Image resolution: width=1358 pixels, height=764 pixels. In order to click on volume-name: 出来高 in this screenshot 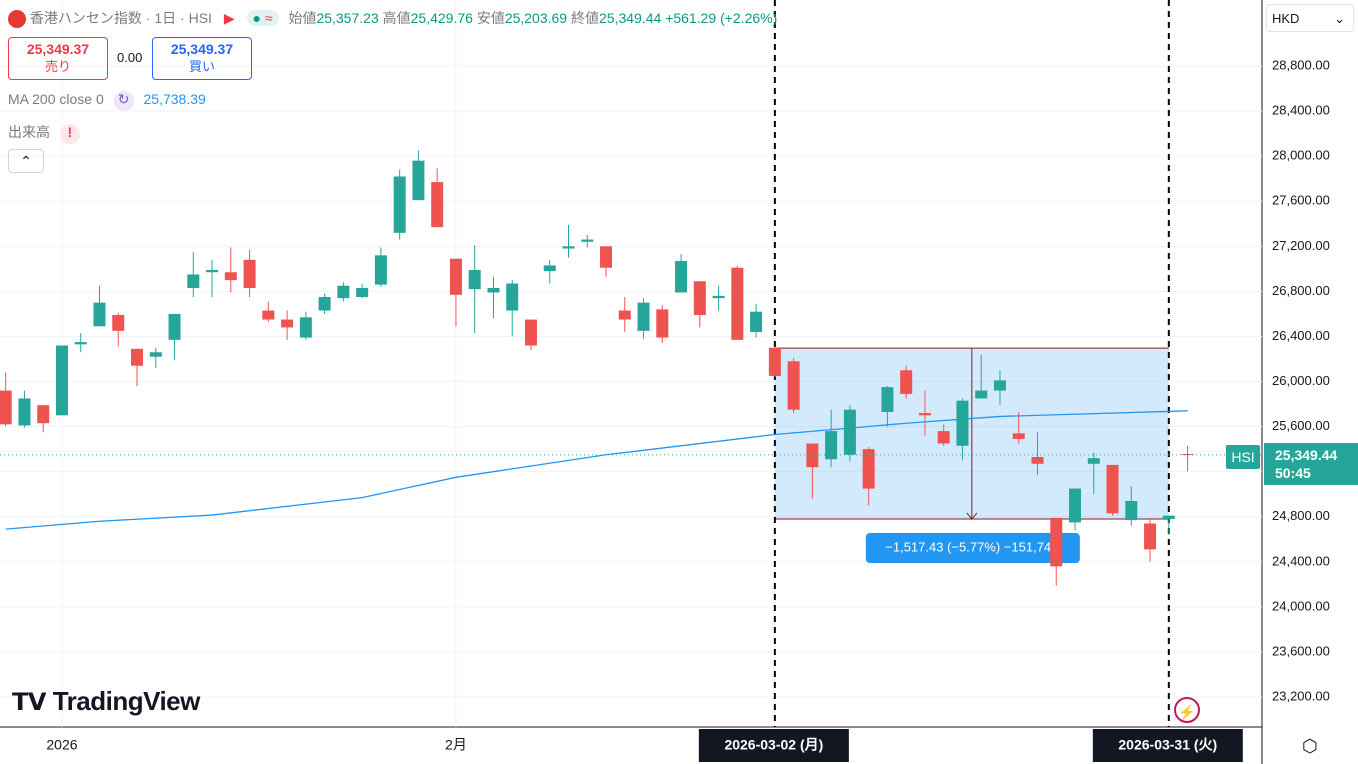, I will do `click(29, 132)`.